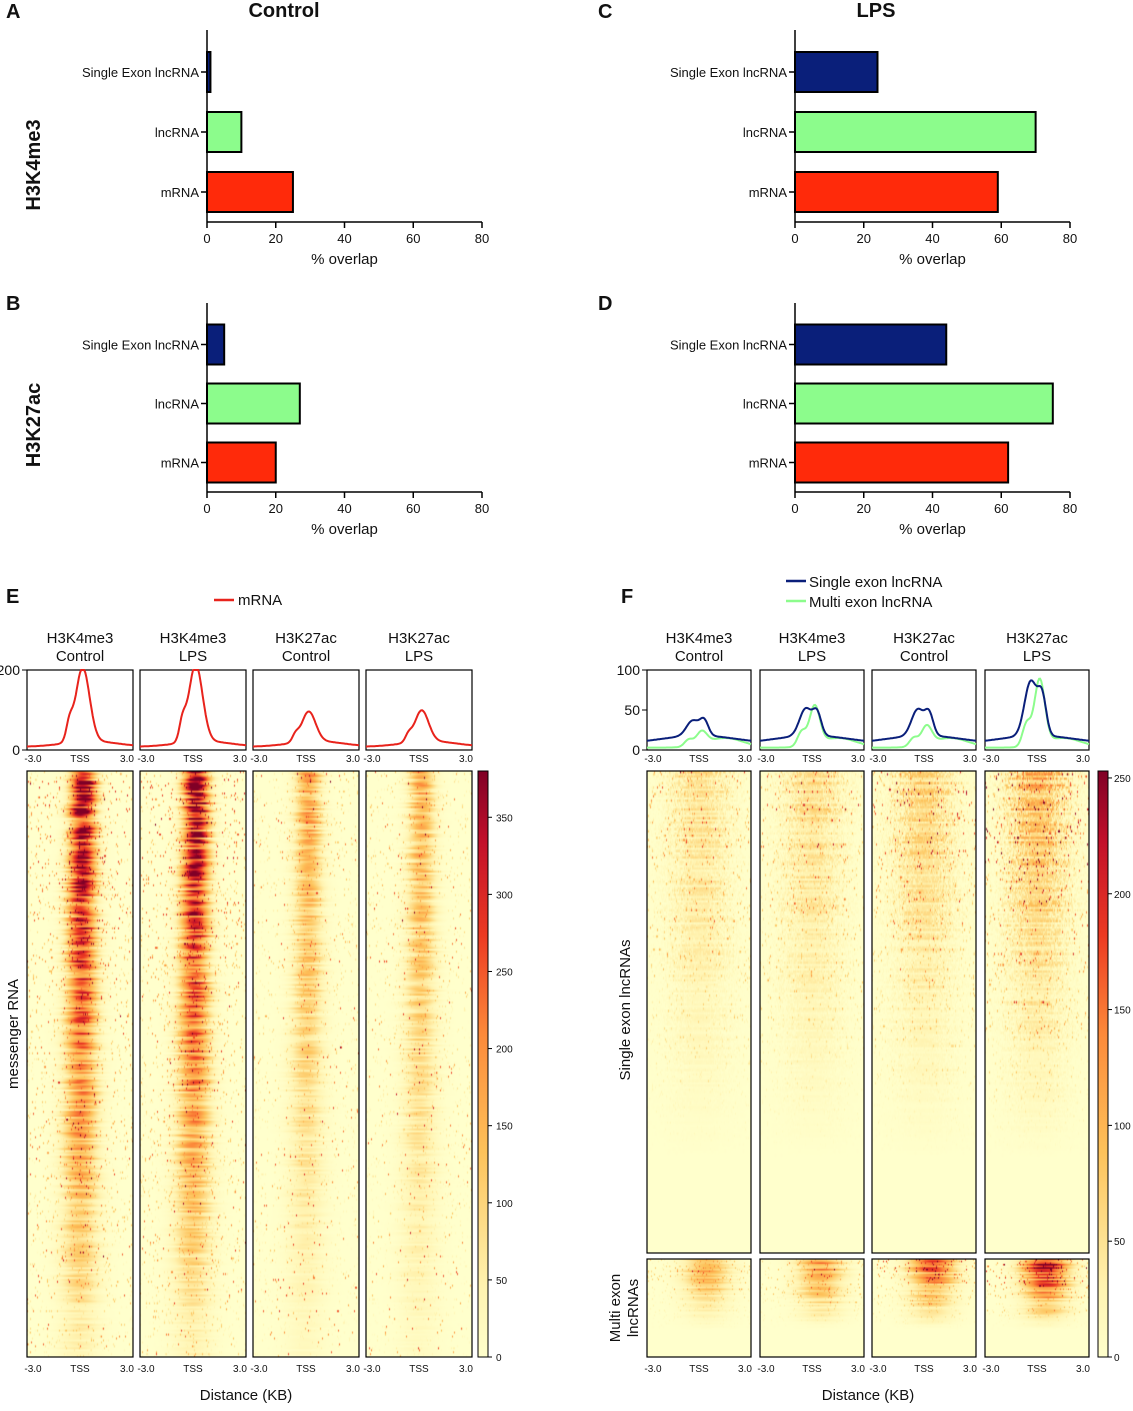  I want to click on panel-label-c: C, so click(605, 12).